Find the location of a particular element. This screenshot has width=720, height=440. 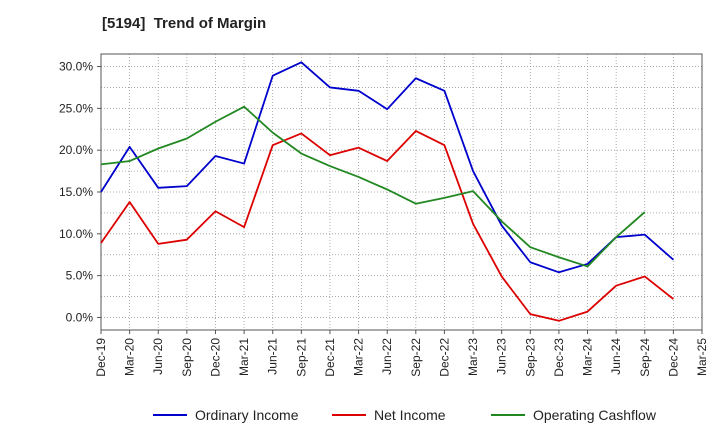

y-axis: 0.0% 5.0% 10.0% 15.0% 20.0% 25.0% 30.0% is located at coordinates (80, 192).